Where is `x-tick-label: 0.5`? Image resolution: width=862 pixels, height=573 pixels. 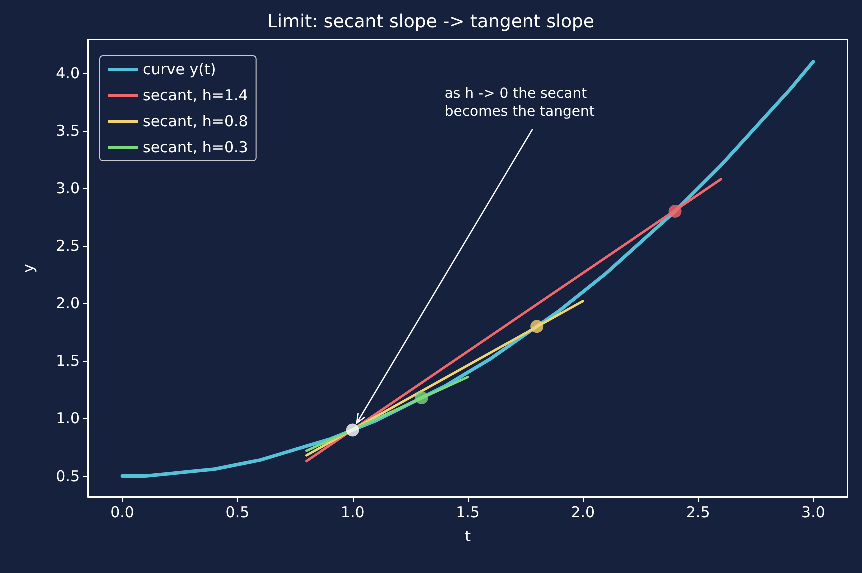
x-tick-label: 0.5 is located at coordinates (238, 513).